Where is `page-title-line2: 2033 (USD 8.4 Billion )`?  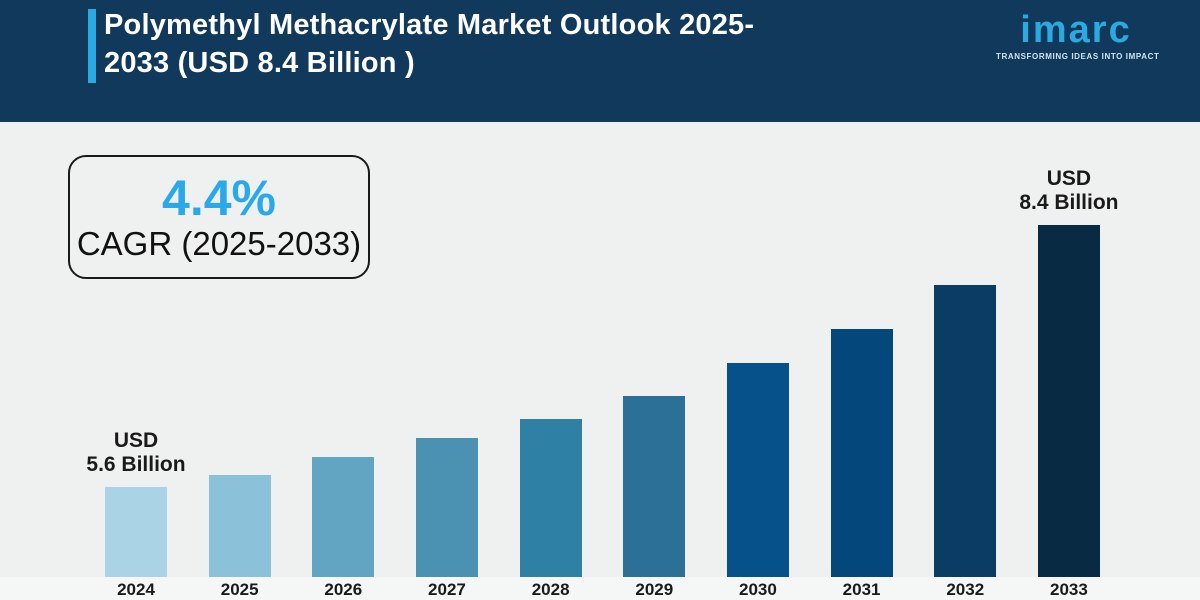
page-title-line2: 2033 (USD 8.4 Billion ) is located at coordinates (259, 63).